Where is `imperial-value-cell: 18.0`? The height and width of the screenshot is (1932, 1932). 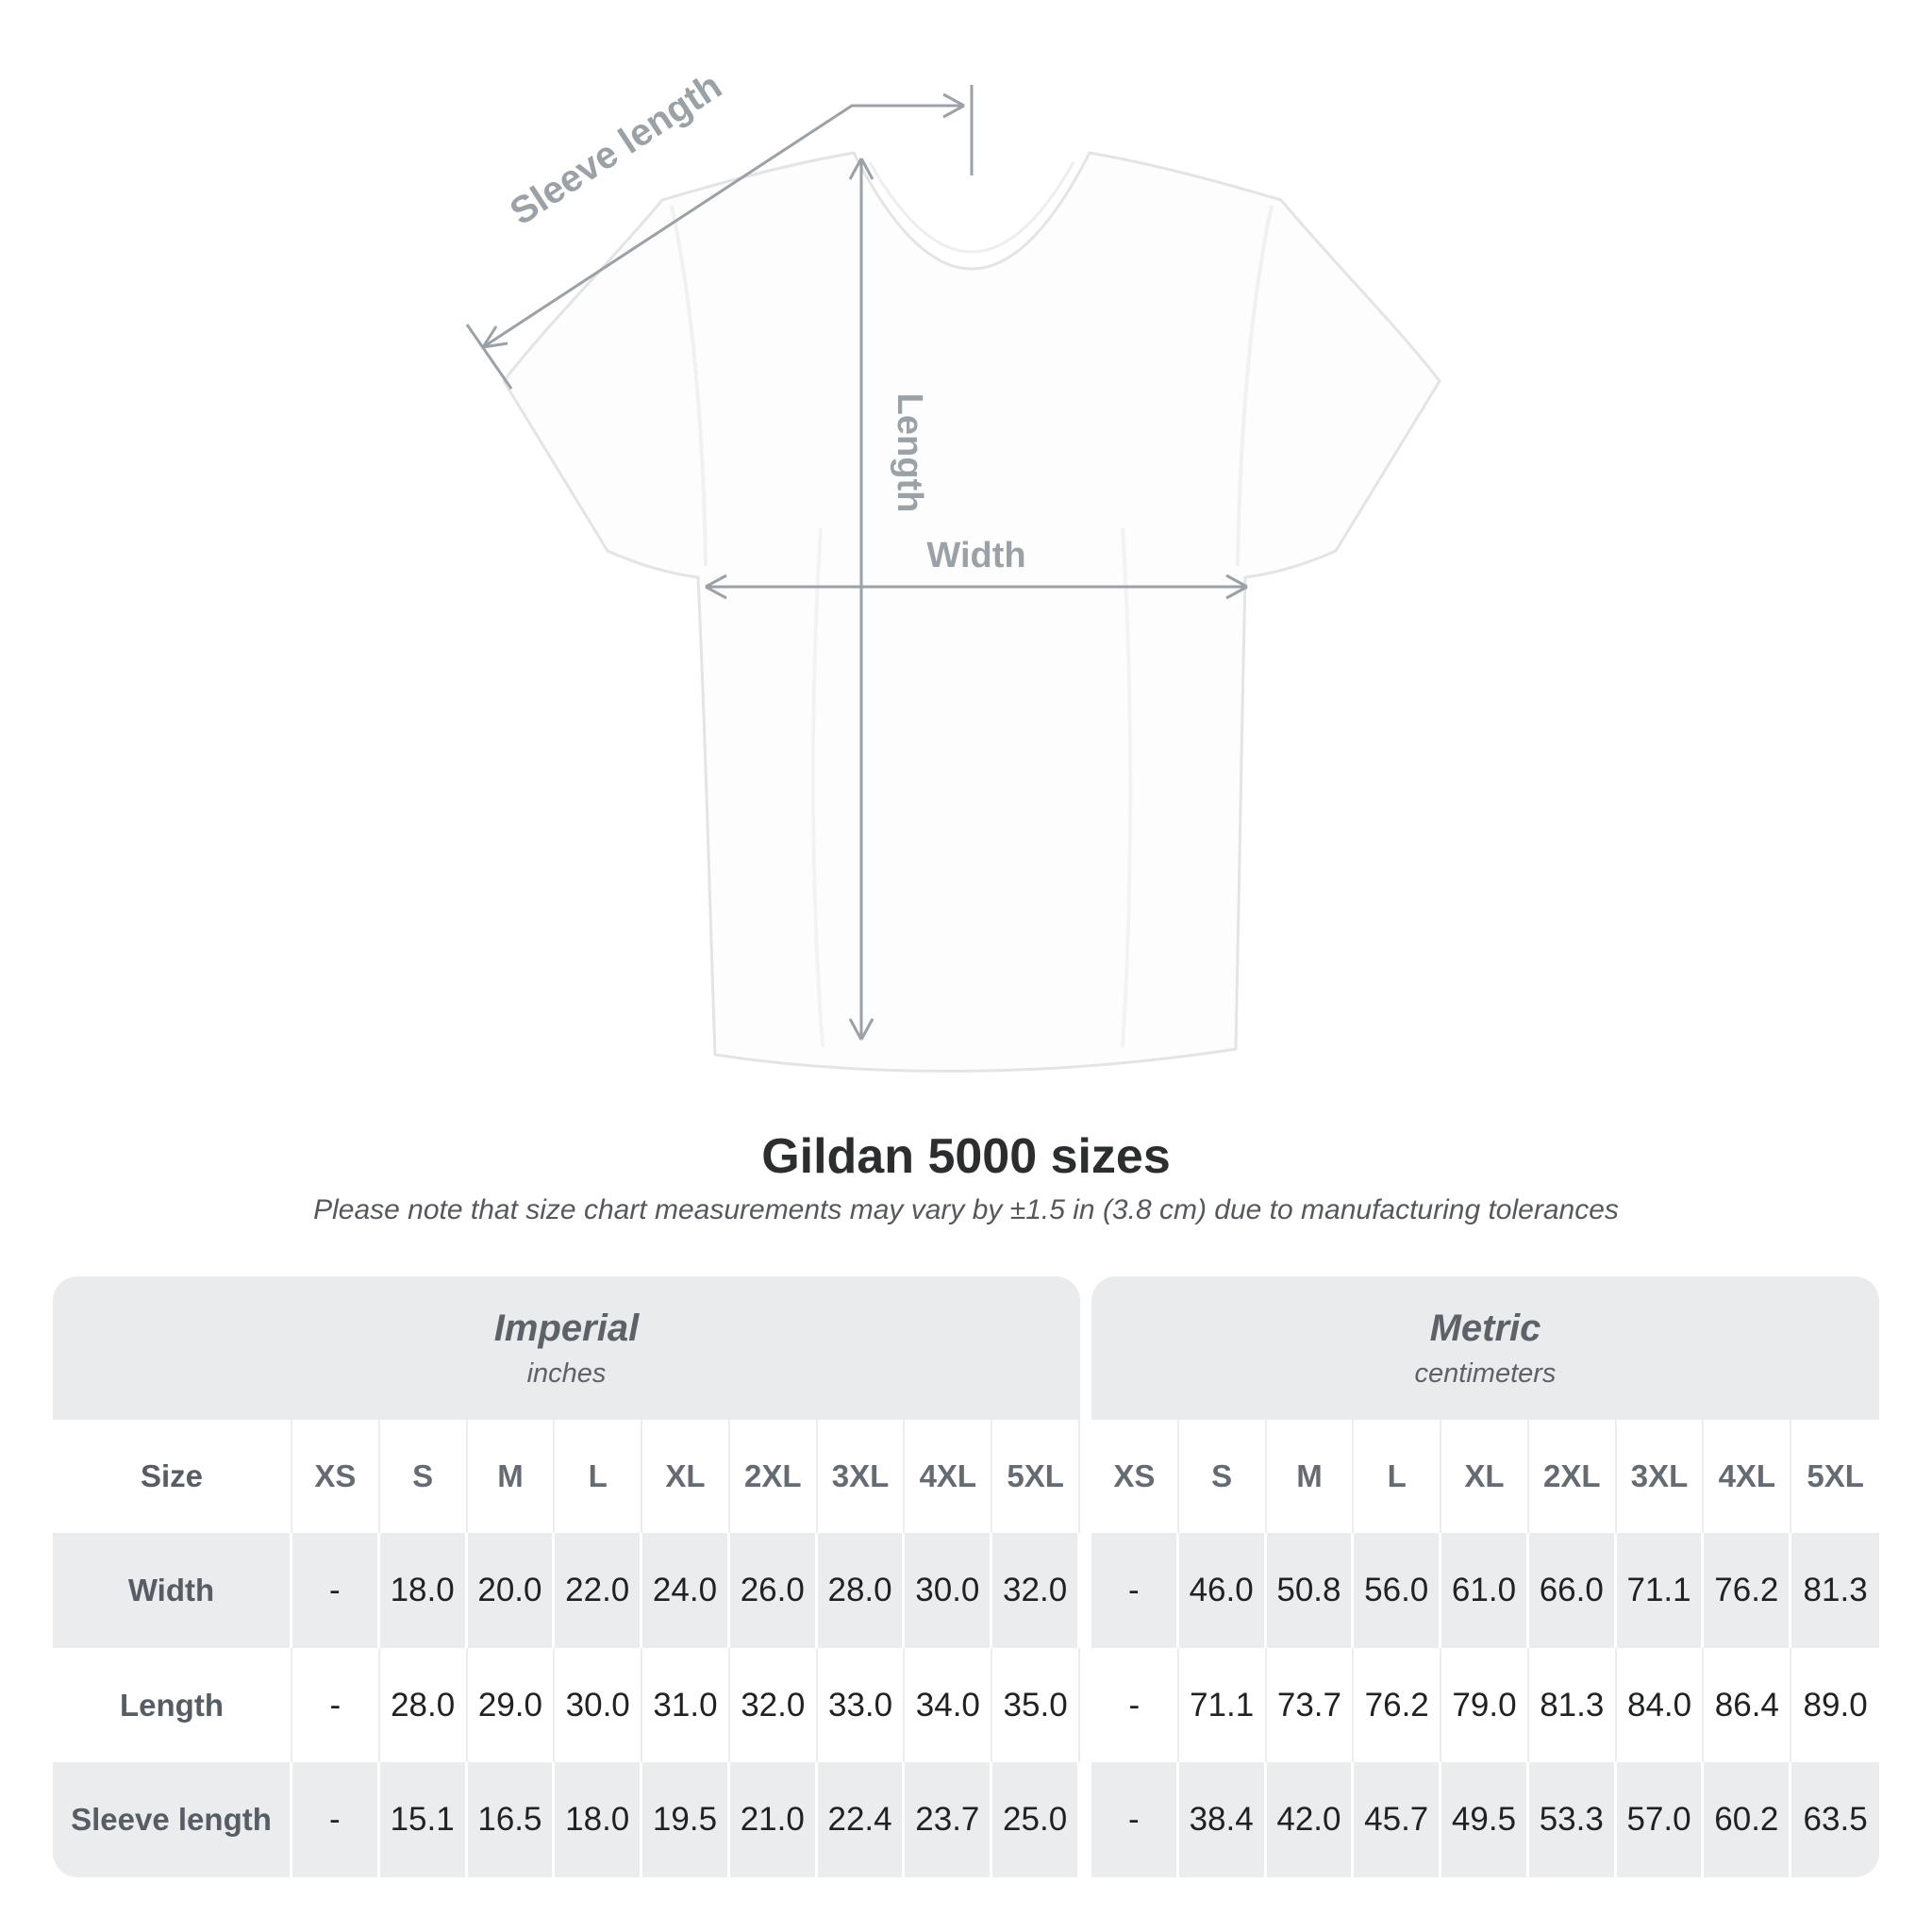
imperial-value-cell: 18.0 is located at coordinates (423, 1591).